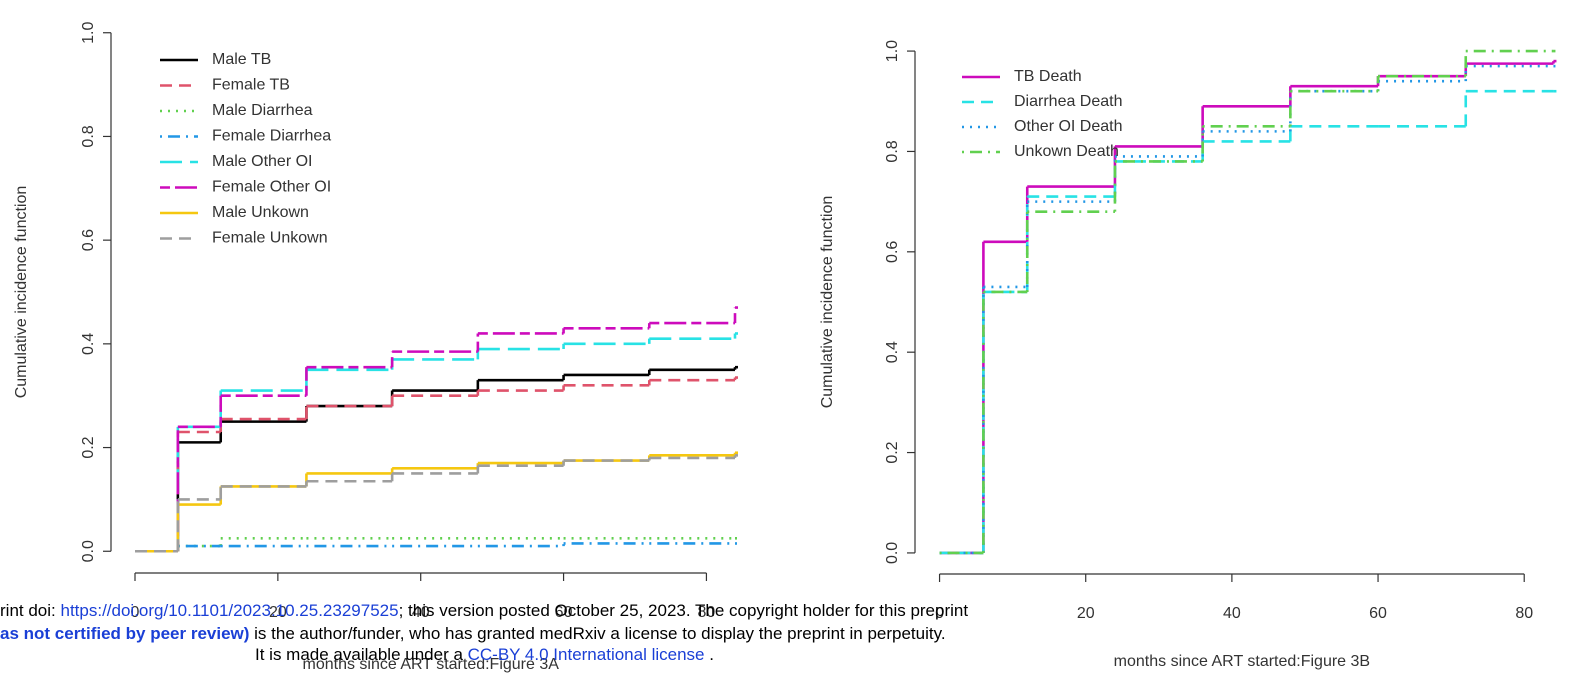  I want to click on legend-label: Diarrhea Death, so click(1068, 101).